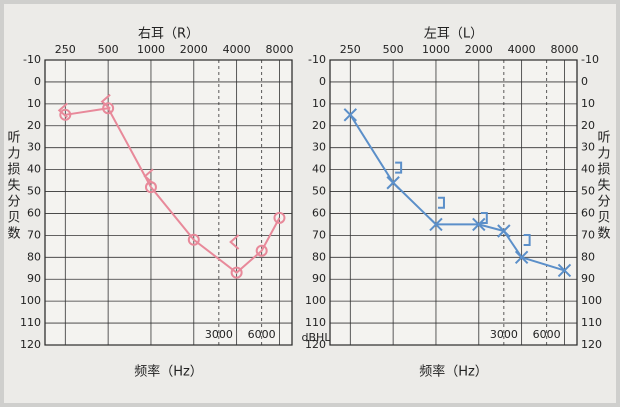  I want to click on chart-title: 右耳（R）, so click(168, 34).